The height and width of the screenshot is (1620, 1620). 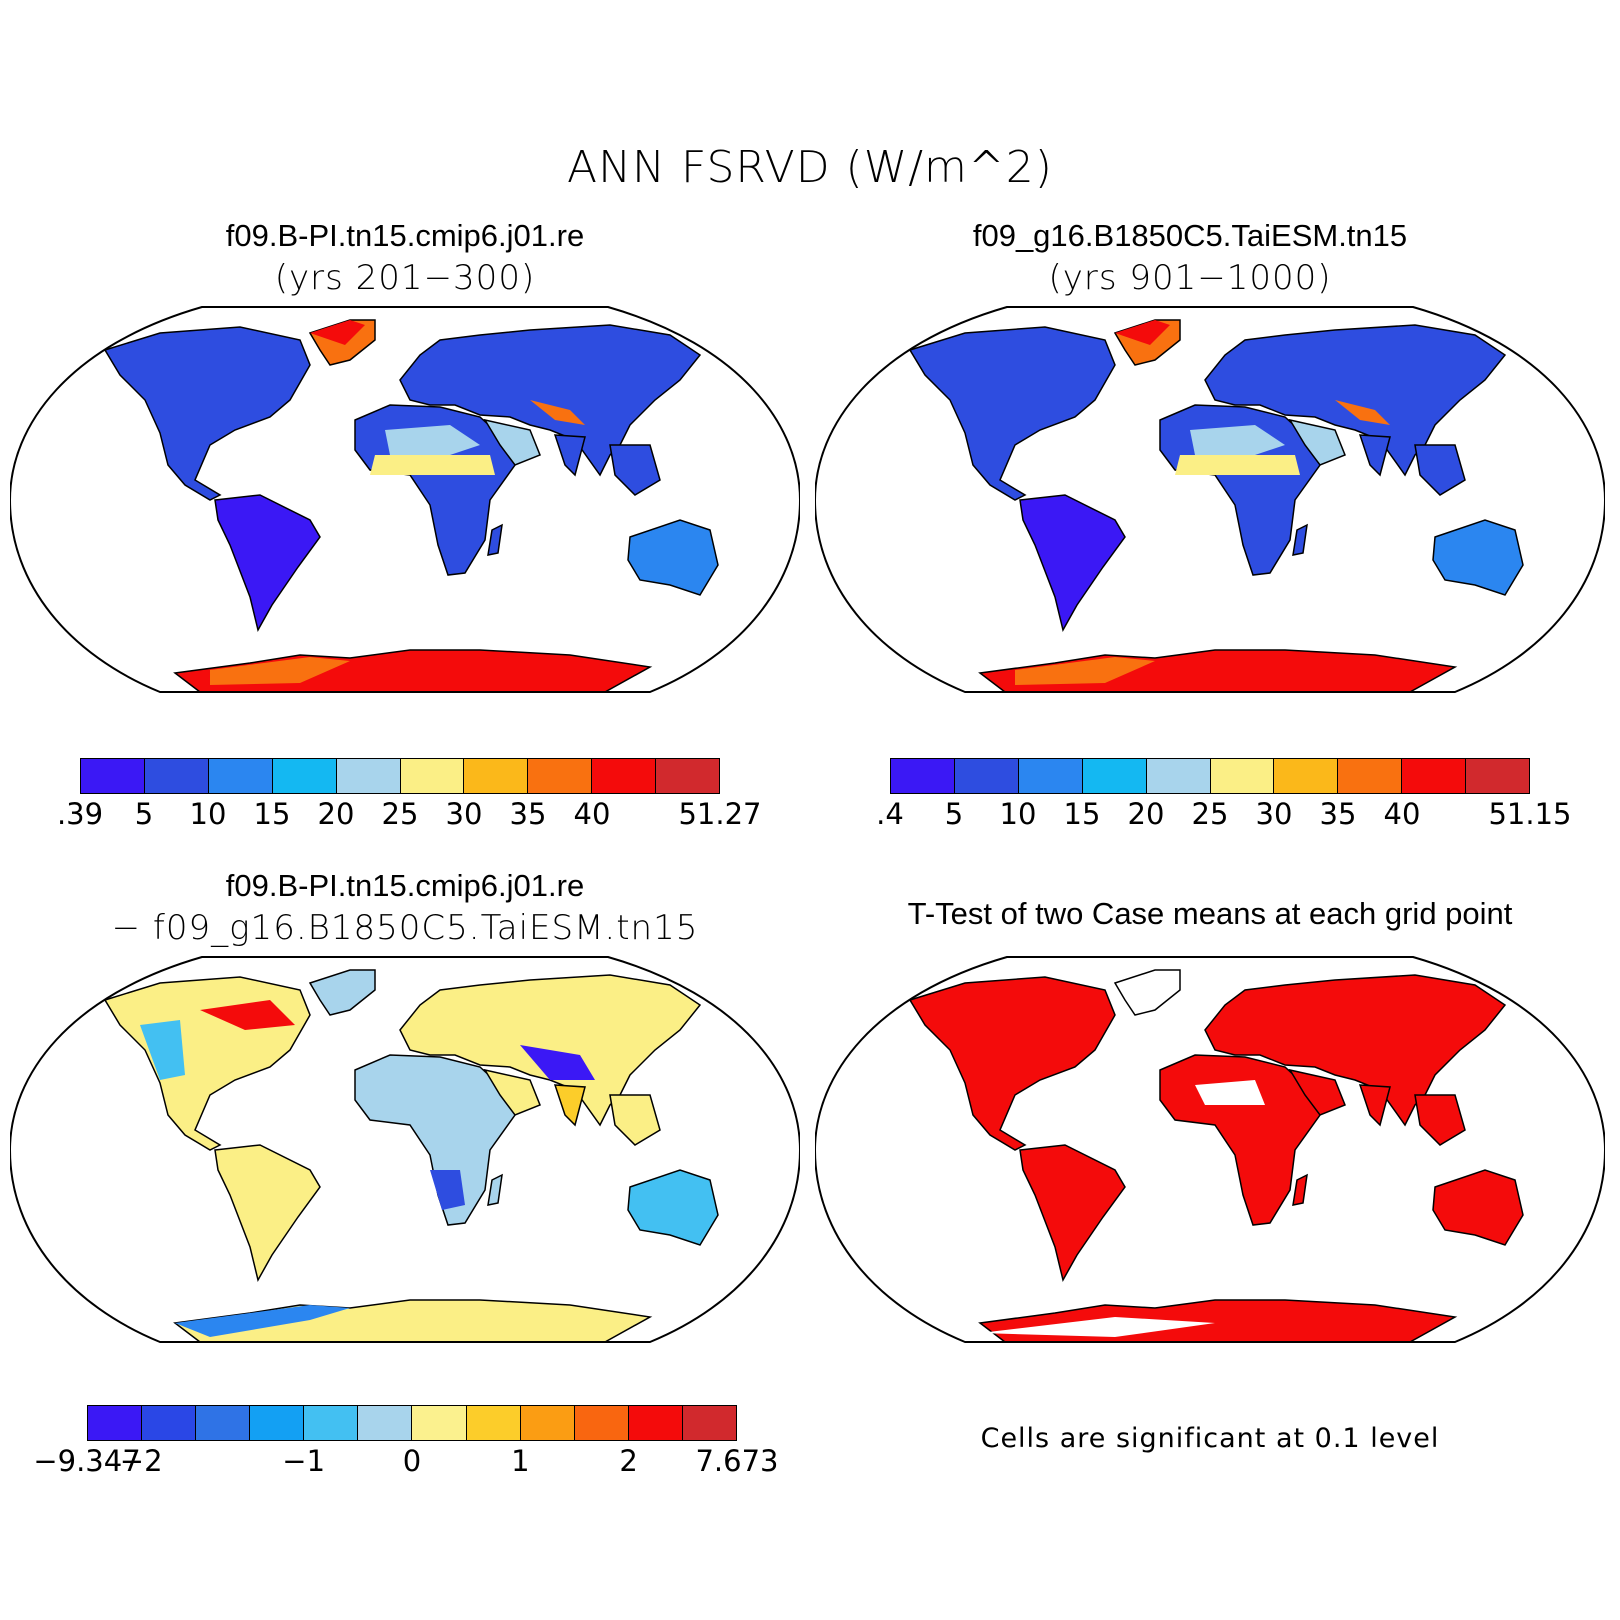 What do you see at coordinates (304, 1461) in the screenshot?
I see `colorbar-tick-label: −1` at bounding box center [304, 1461].